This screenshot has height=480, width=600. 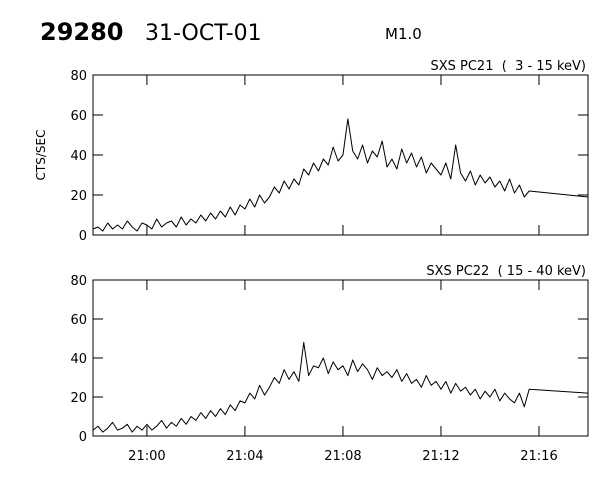 What do you see at coordinates (82, 32) in the screenshot?
I see `event-number: 29280` at bounding box center [82, 32].